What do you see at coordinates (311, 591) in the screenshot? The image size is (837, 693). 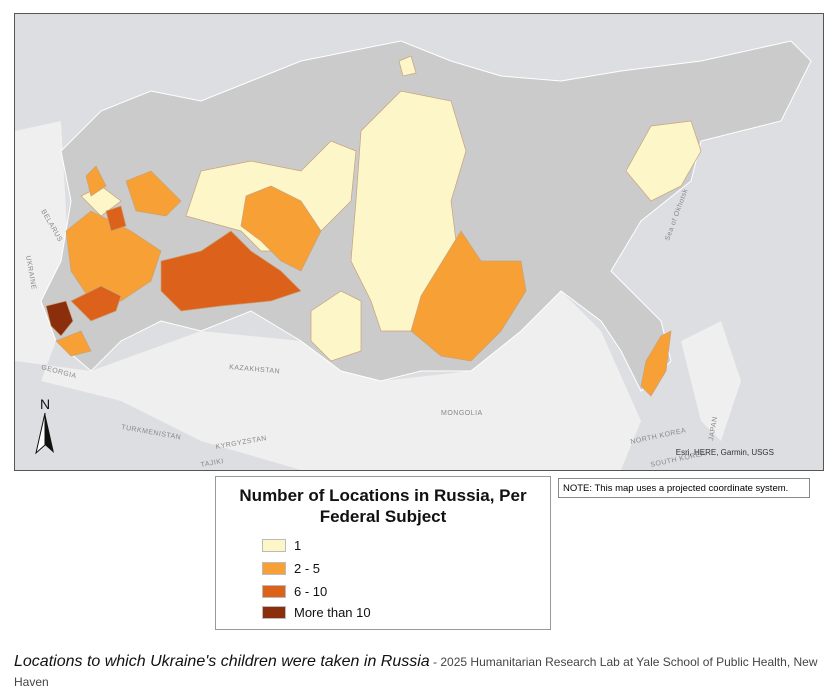 I see `legend-label: 6 - 10` at bounding box center [311, 591].